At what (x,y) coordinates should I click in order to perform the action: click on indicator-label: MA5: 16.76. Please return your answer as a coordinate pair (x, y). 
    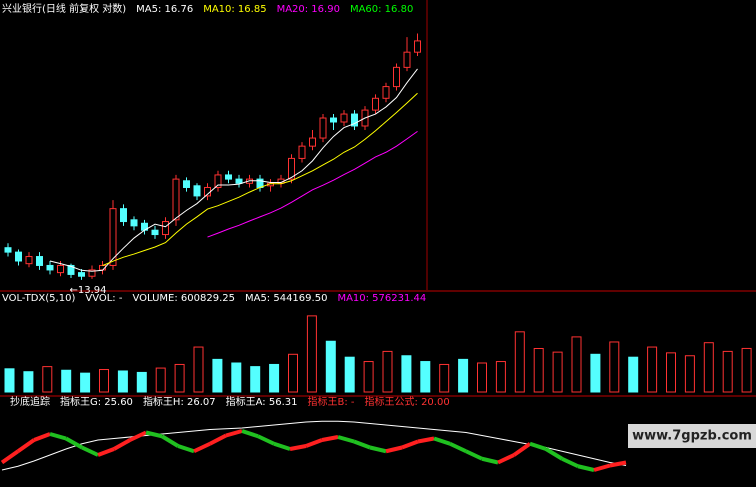
    Looking at the image, I should click on (164, 9).